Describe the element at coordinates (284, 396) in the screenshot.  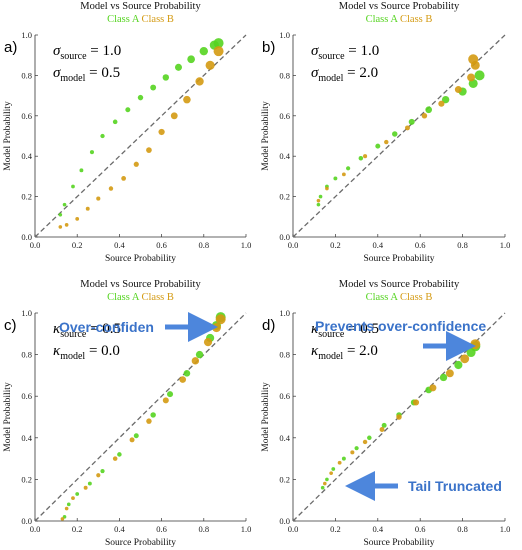
I see `y-tick-label: 0.6` at that location.